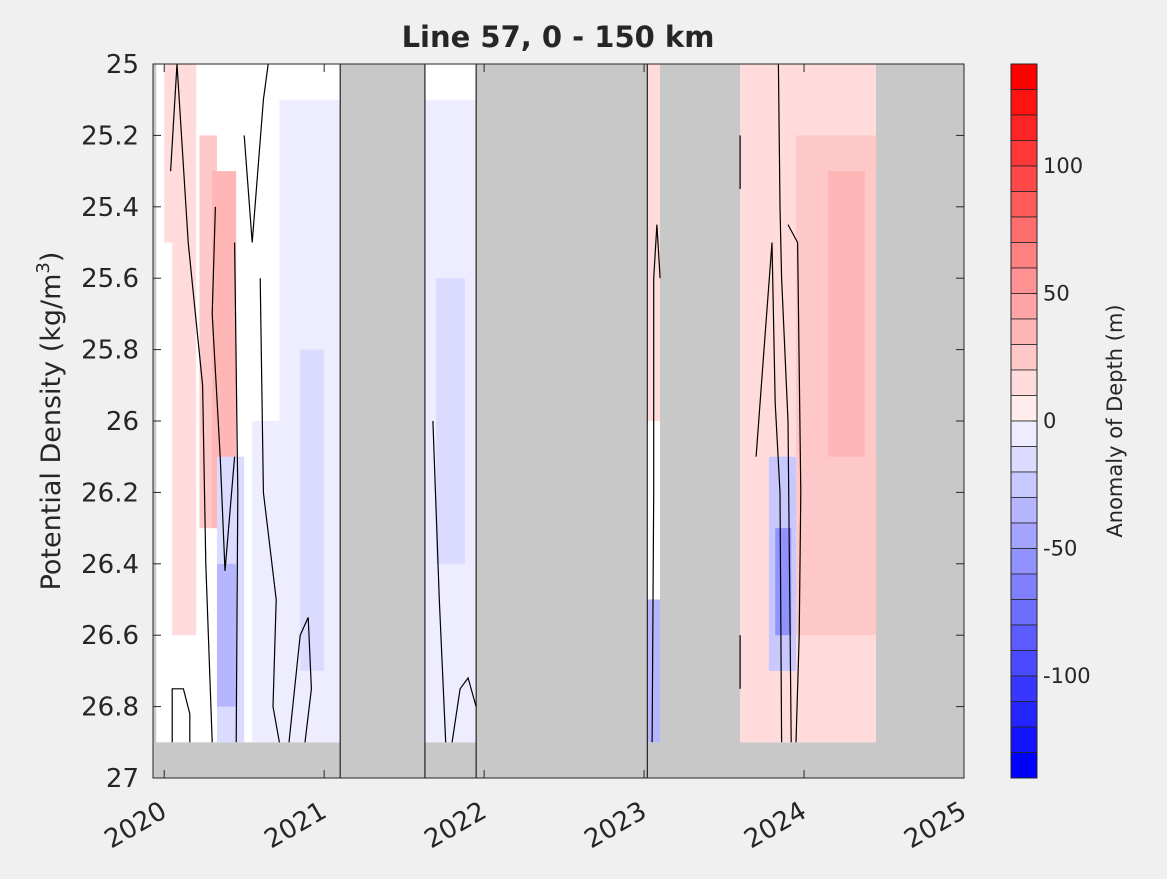 This screenshot has height=879, width=1167. Describe the element at coordinates (558, 37) in the screenshot. I see `chart-title: Line 57, 0 - 150 km` at that location.